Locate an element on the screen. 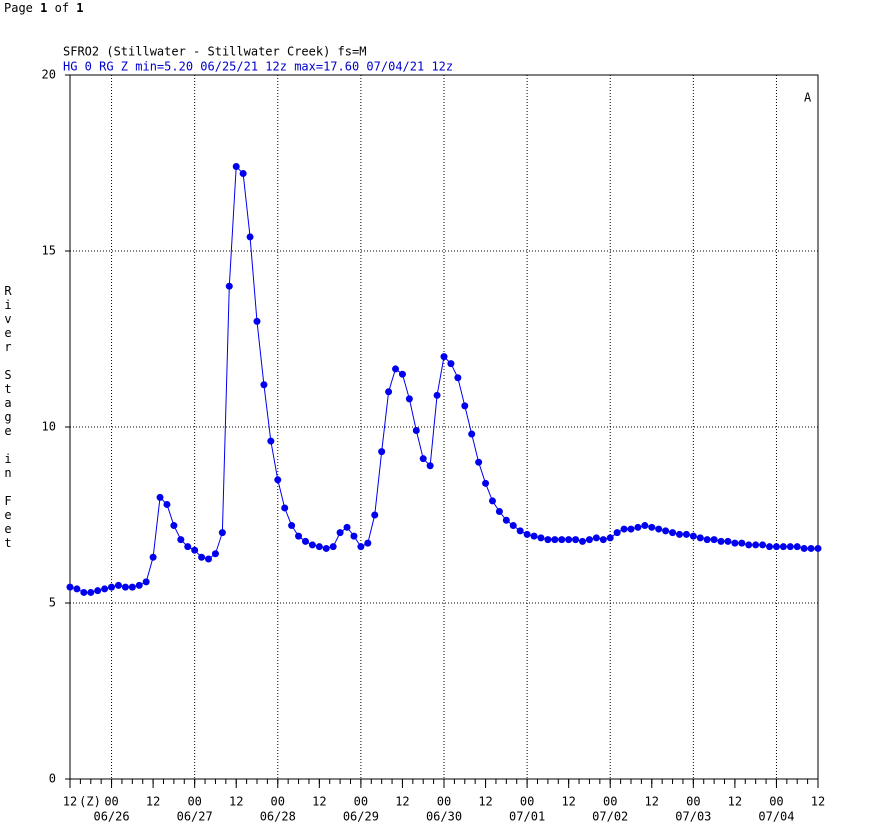 The height and width of the screenshot is (825, 890). day-label: 07/02 is located at coordinates (610, 817).